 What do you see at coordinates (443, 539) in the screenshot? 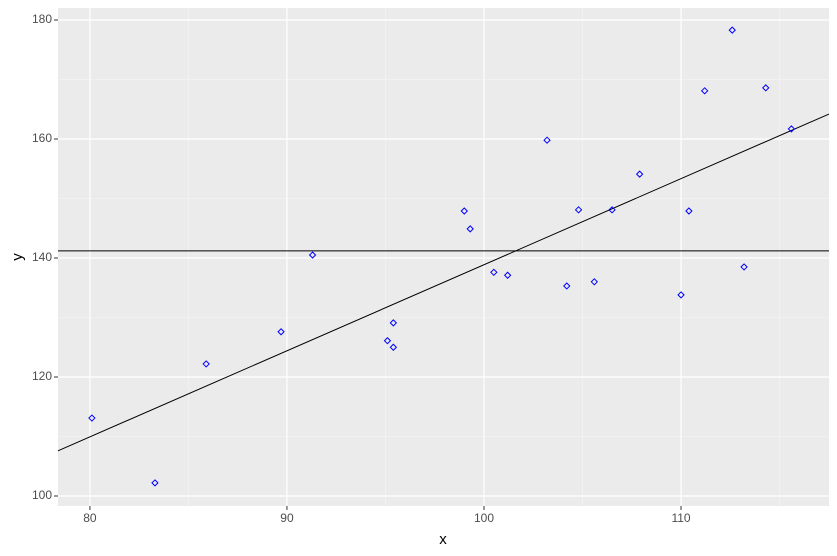
I see `x-axis-title: x` at bounding box center [443, 539].